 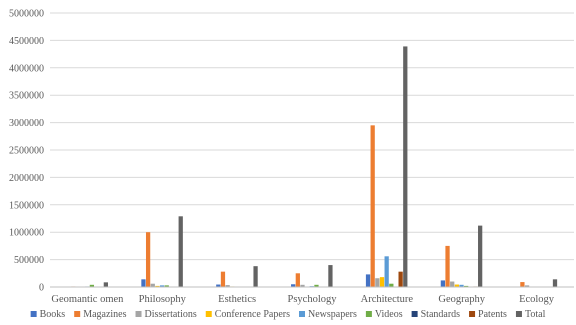 What do you see at coordinates (26, 205) in the screenshot?
I see `y-tick-label: 1500000` at bounding box center [26, 205].